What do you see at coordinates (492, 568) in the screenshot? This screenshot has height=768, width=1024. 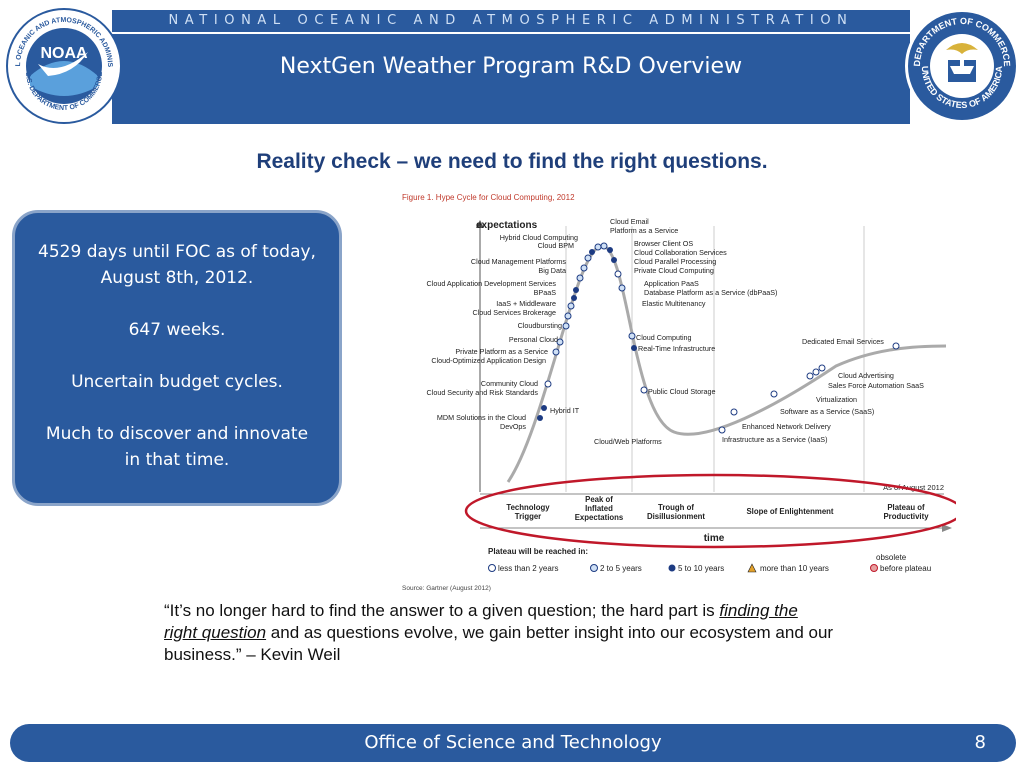 I see `legend-open-circle-icon` at bounding box center [492, 568].